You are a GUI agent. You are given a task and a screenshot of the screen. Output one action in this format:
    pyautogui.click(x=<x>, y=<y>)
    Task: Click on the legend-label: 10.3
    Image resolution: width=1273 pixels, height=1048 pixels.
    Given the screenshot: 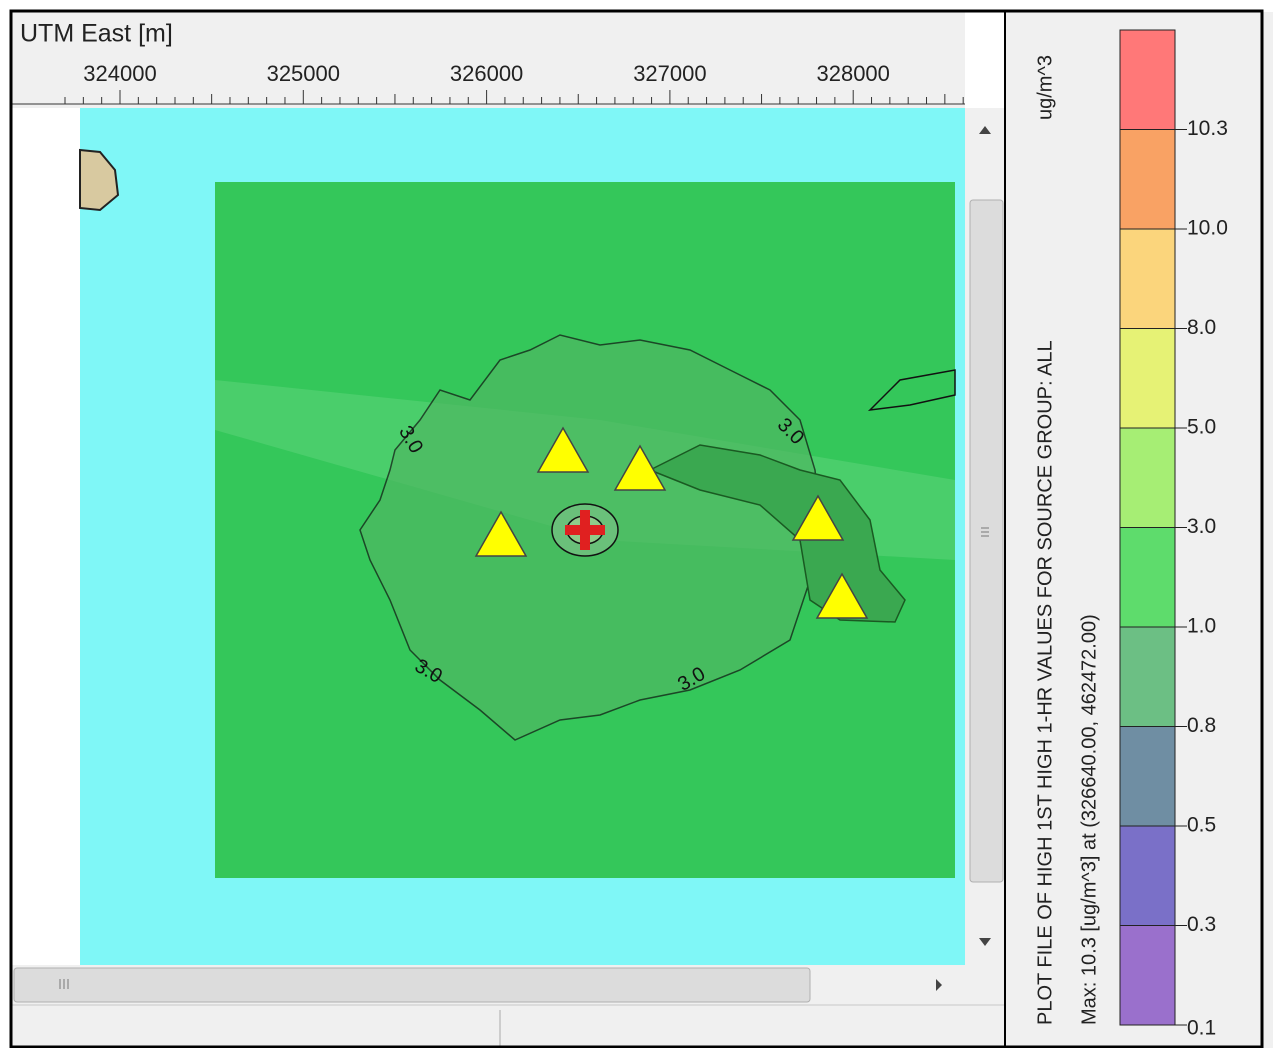 What is the action you would take?
    pyautogui.click(x=1207, y=128)
    